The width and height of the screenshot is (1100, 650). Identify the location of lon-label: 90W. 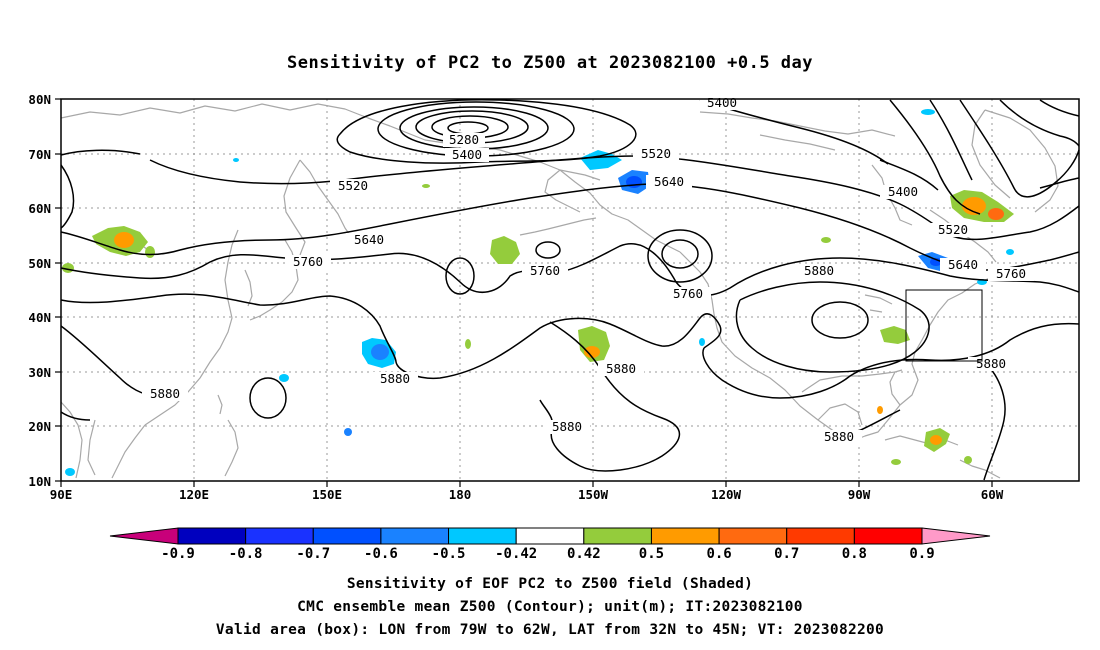
(859, 494).